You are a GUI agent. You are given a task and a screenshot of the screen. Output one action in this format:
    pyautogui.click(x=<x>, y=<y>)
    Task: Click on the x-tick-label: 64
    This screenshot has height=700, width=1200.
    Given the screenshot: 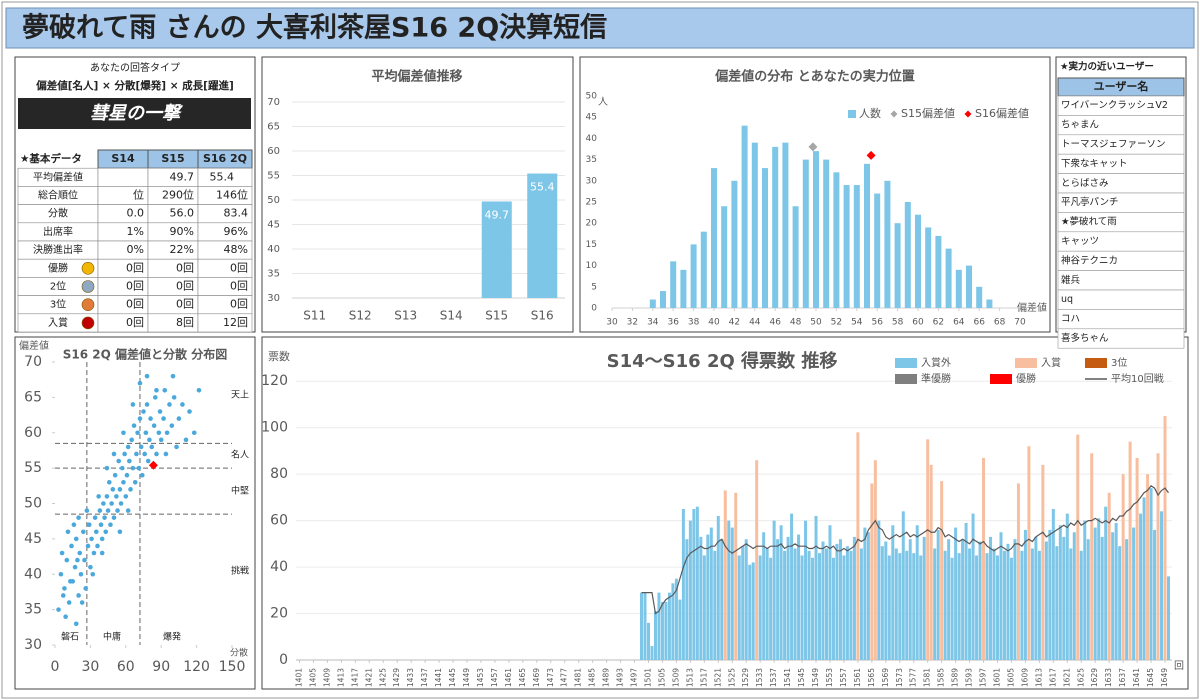 What is the action you would take?
    pyautogui.click(x=959, y=323)
    